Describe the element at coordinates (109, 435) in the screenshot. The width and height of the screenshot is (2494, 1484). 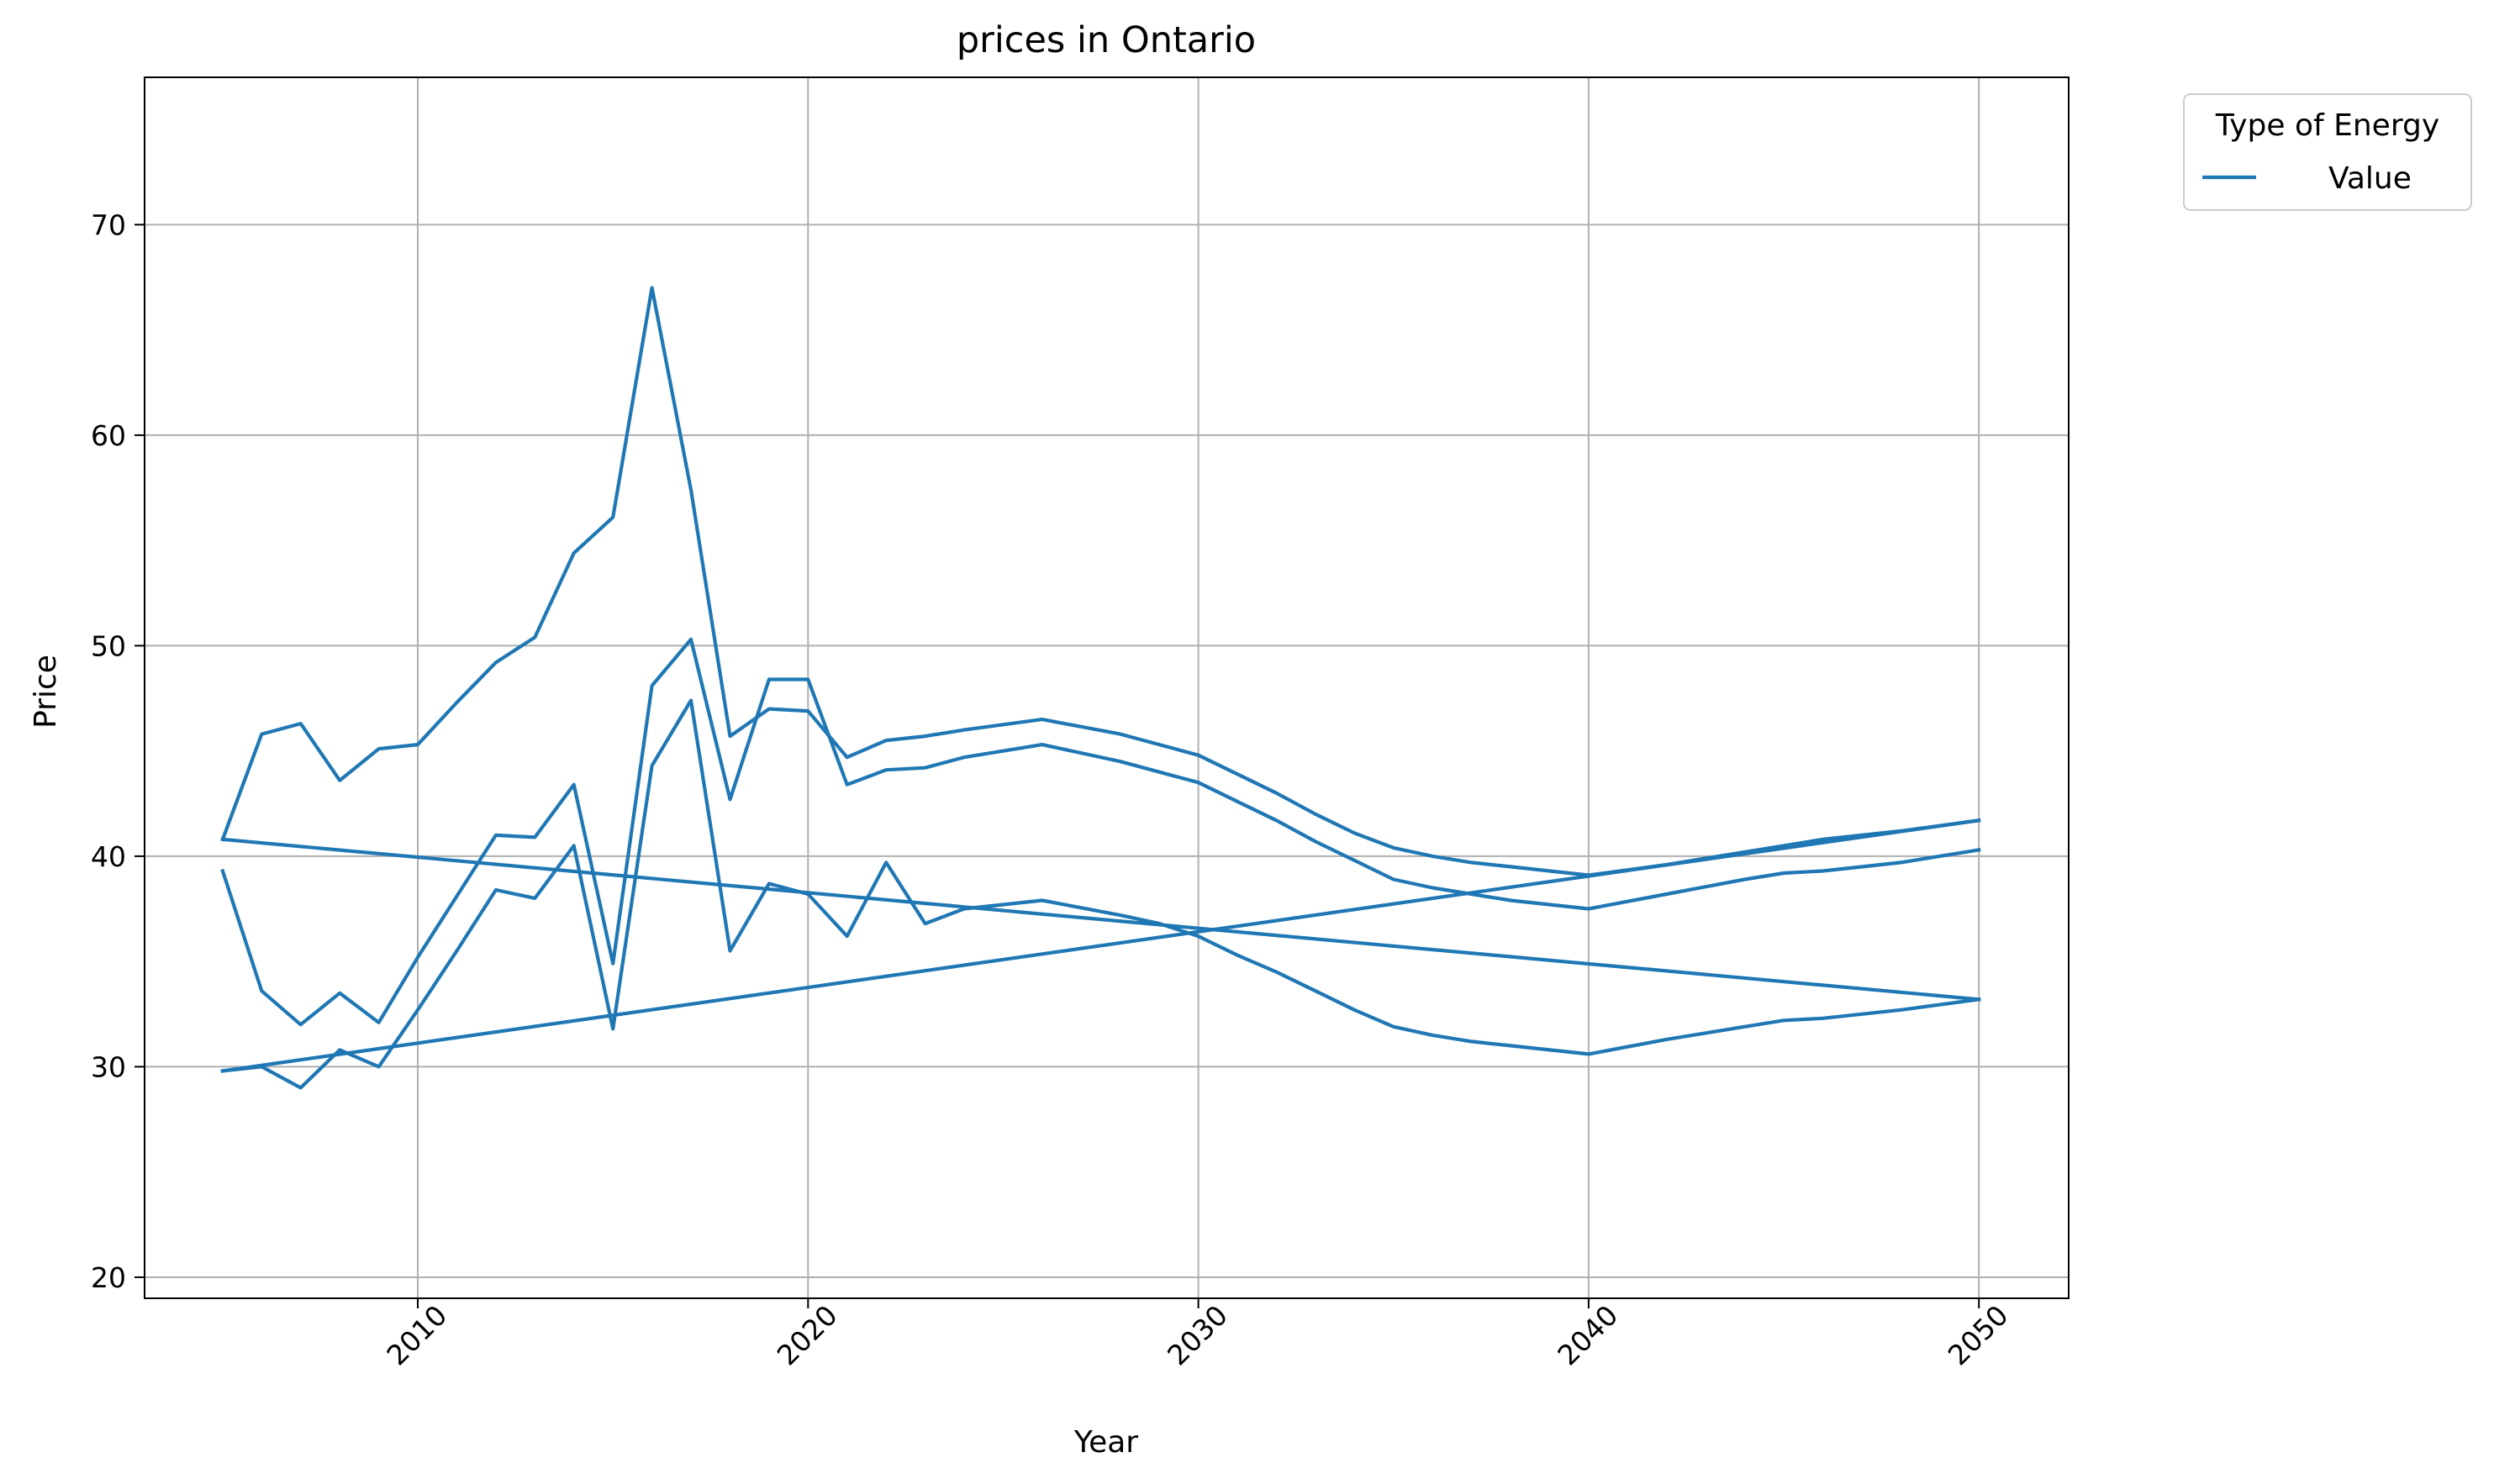
I see `y-tick-label: 60` at that location.